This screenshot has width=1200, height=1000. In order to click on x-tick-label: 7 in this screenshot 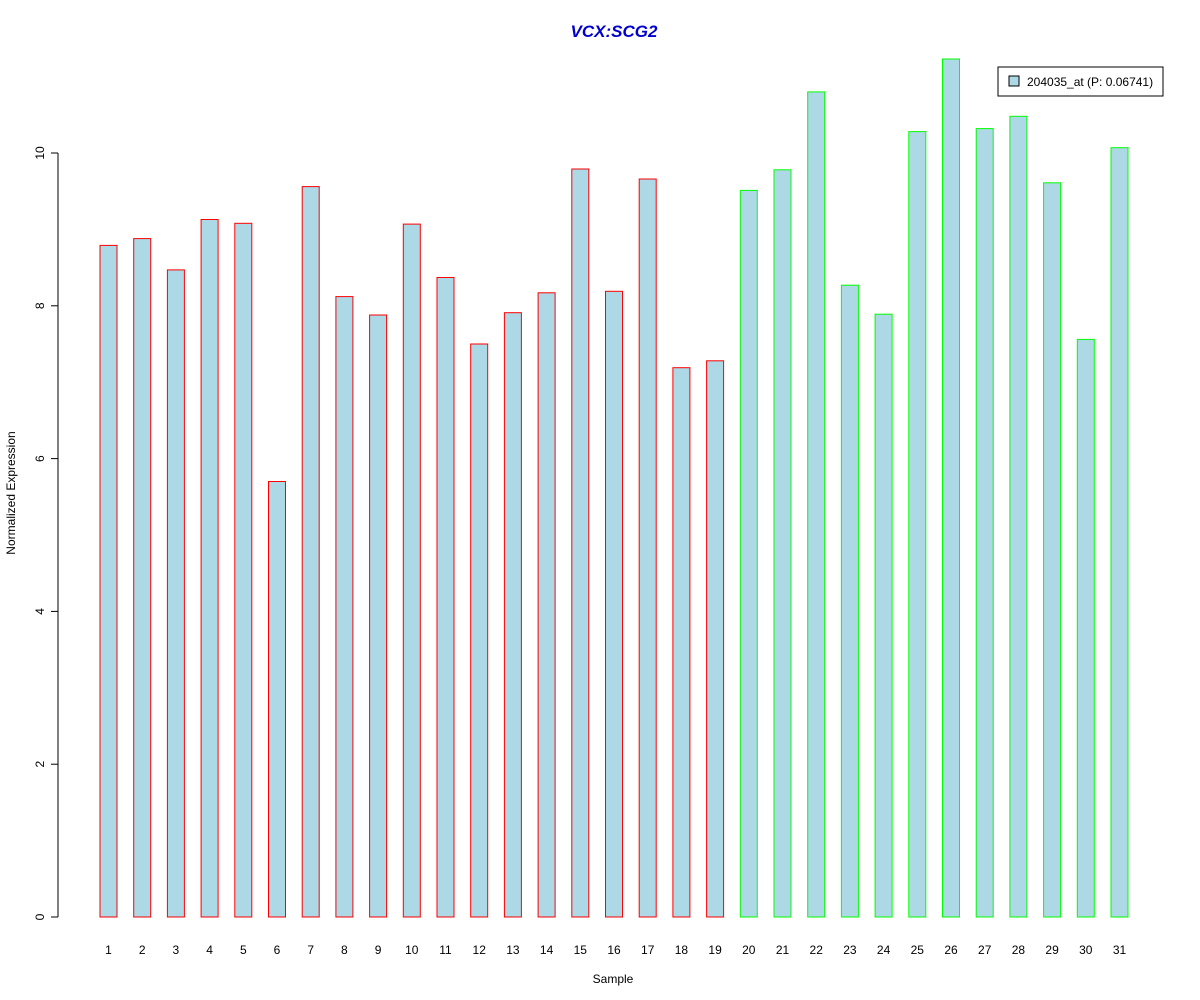, I will do `click(310, 950)`.